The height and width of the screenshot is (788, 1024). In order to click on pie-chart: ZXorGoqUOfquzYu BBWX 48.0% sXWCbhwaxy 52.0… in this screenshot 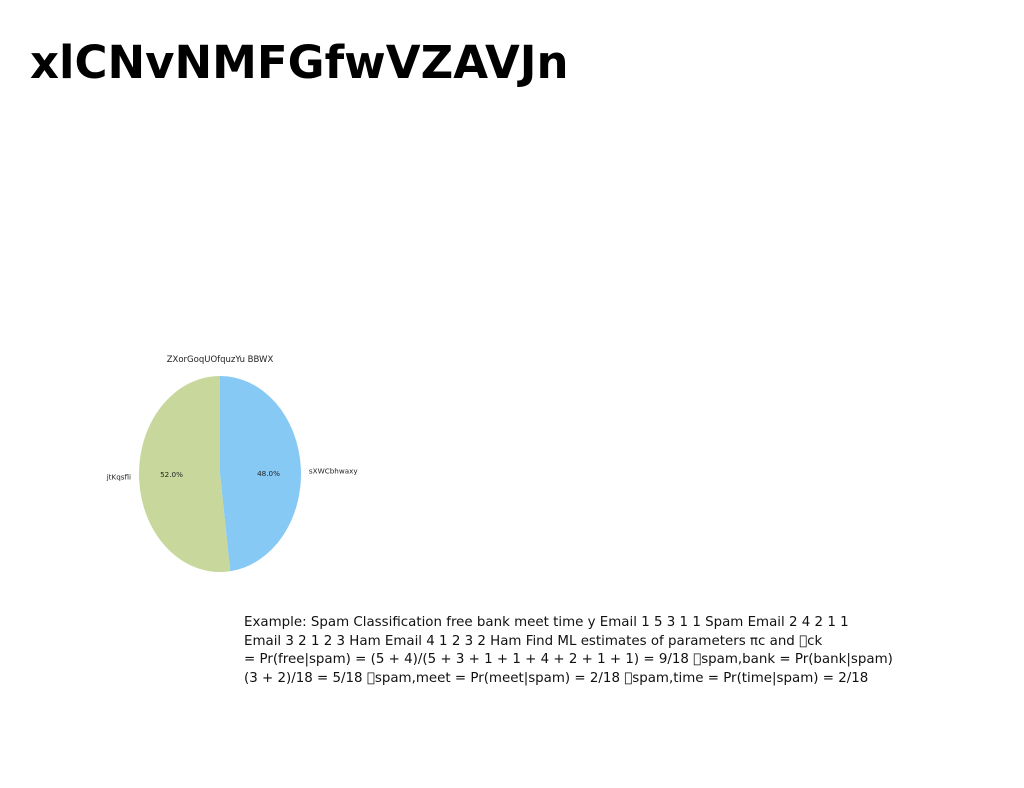, I will do `click(240, 465)`.